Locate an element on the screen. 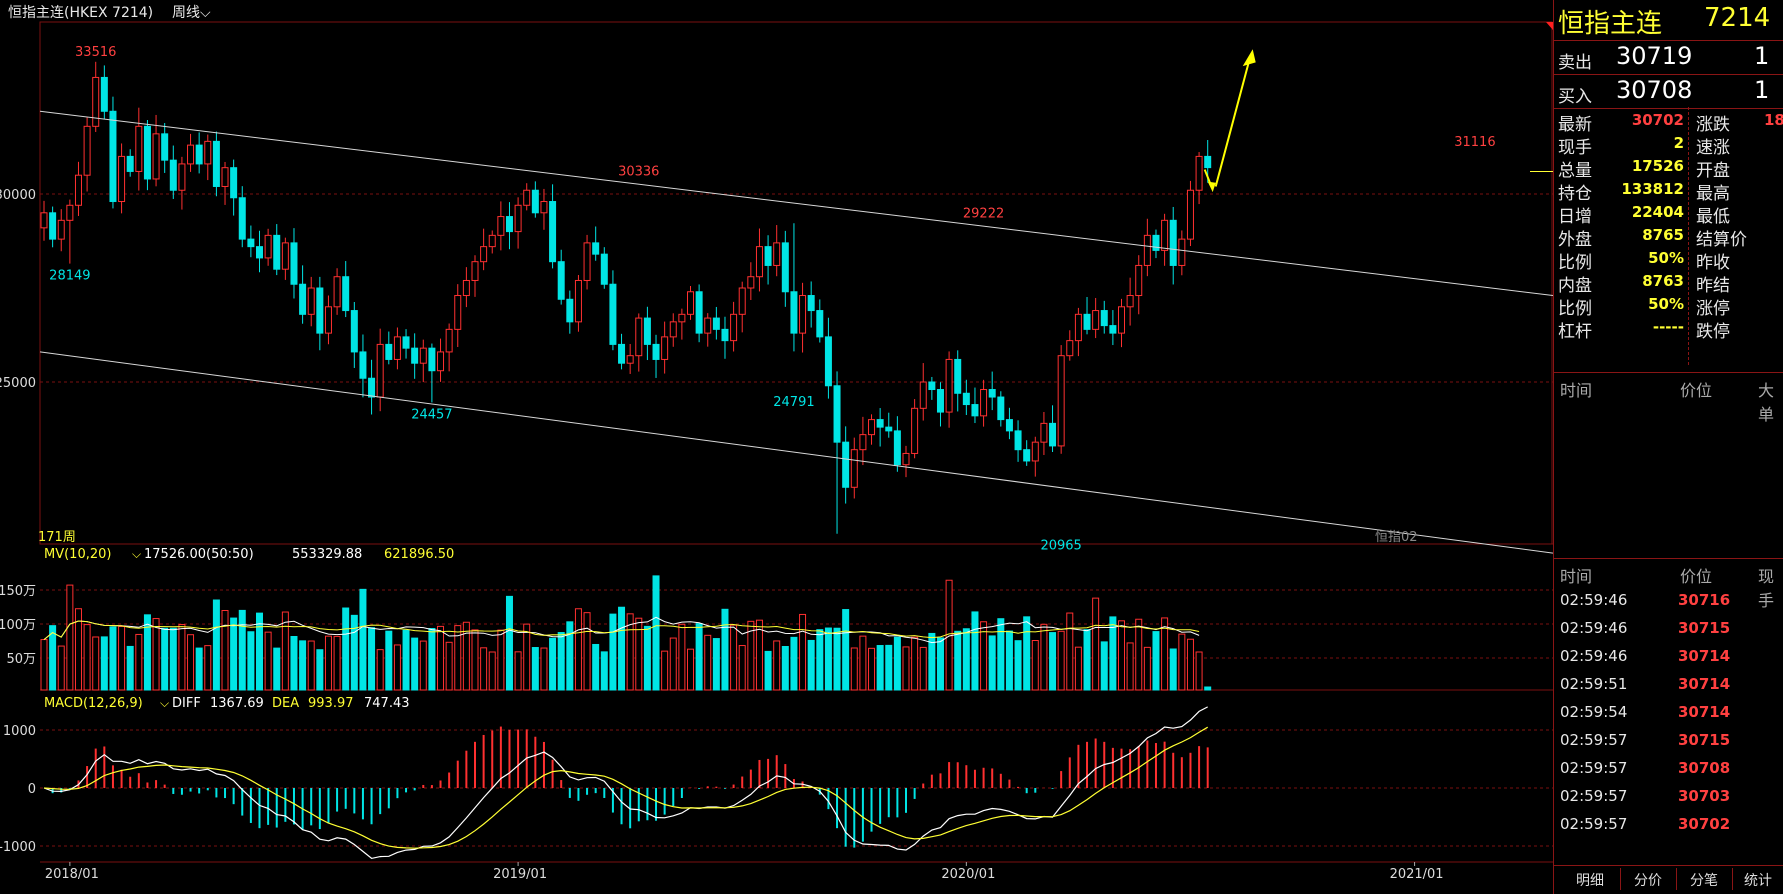 The width and height of the screenshot is (1783, 894). macd-value: 747.43 is located at coordinates (387, 703).